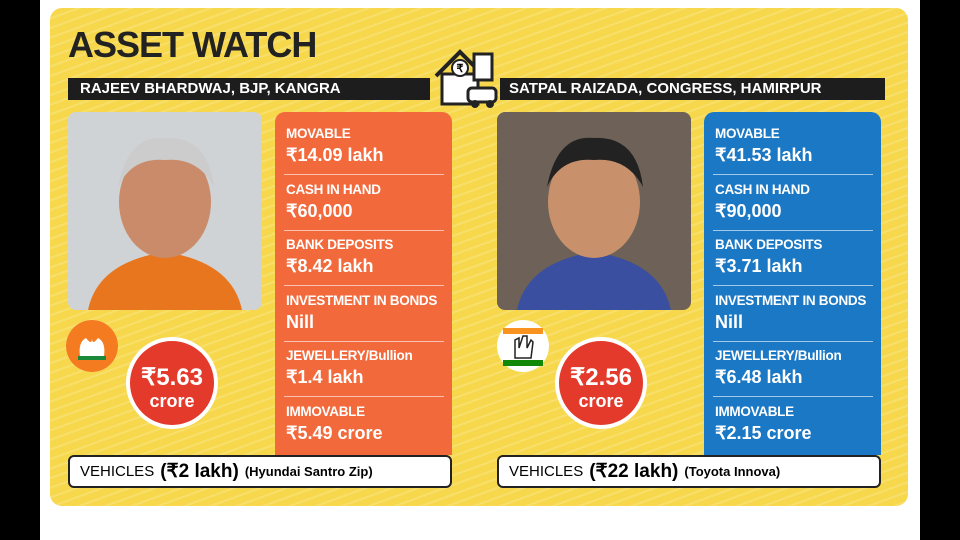  I want to click on vehicles-model: (Toyota Innova), so click(732, 471).